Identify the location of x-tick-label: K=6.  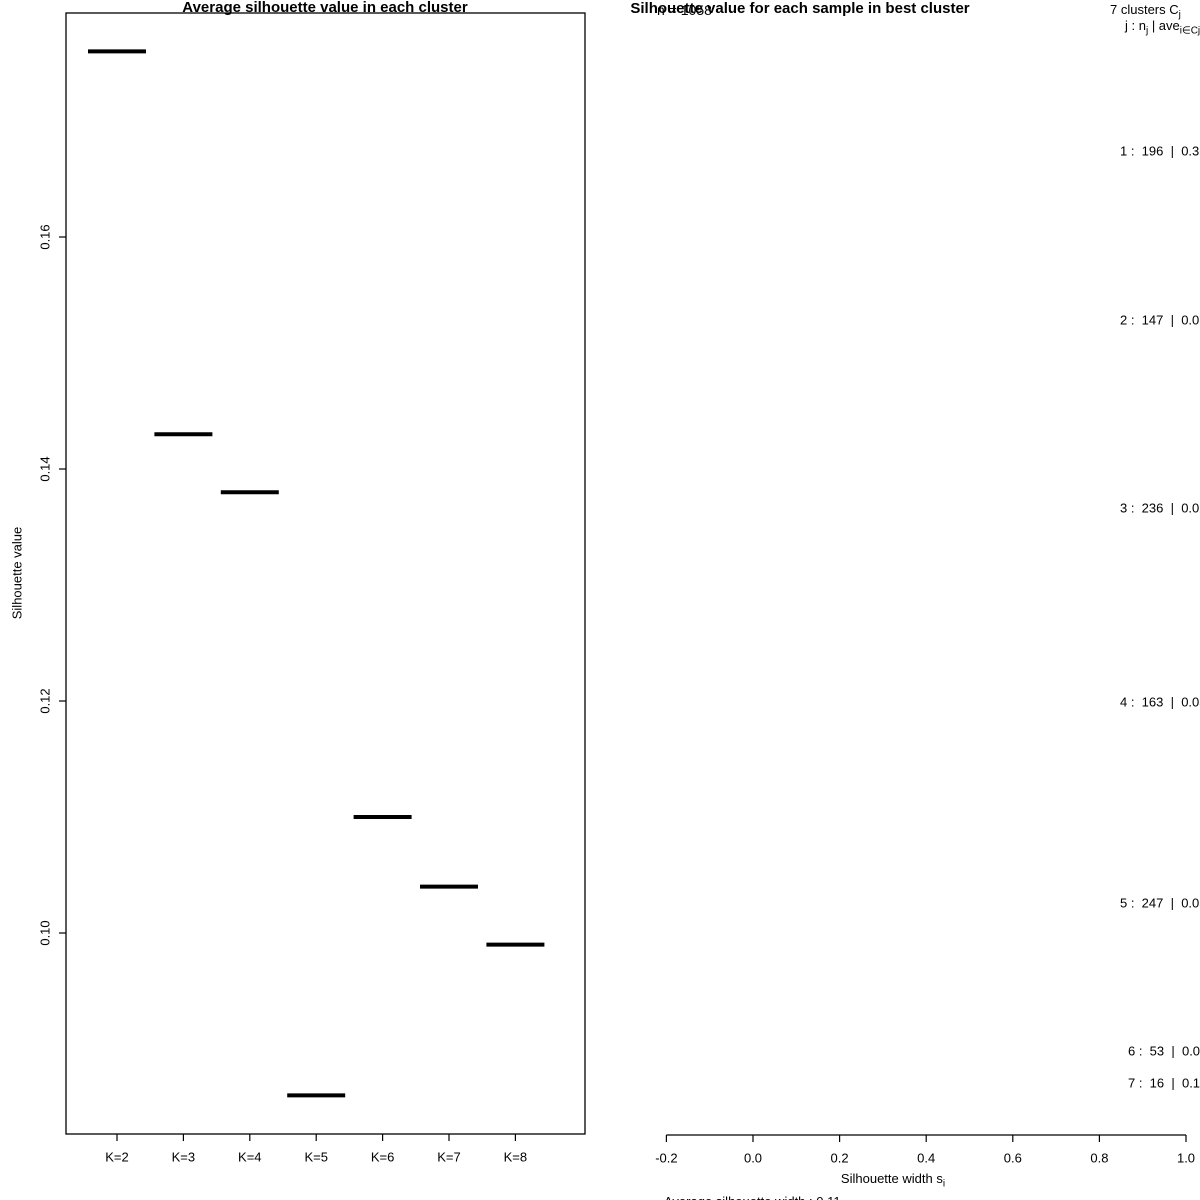
(382, 1157).